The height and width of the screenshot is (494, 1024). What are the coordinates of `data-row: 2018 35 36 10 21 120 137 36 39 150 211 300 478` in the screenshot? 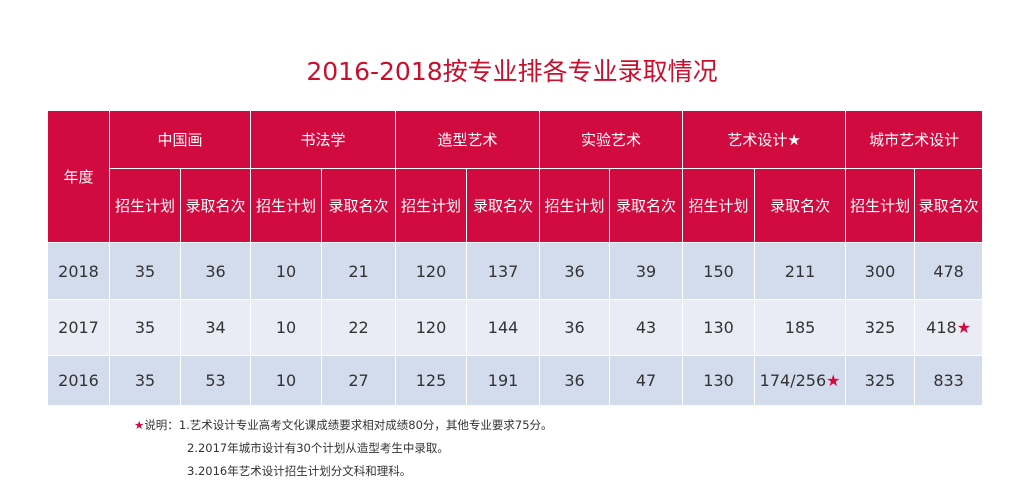 It's located at (515, 271).